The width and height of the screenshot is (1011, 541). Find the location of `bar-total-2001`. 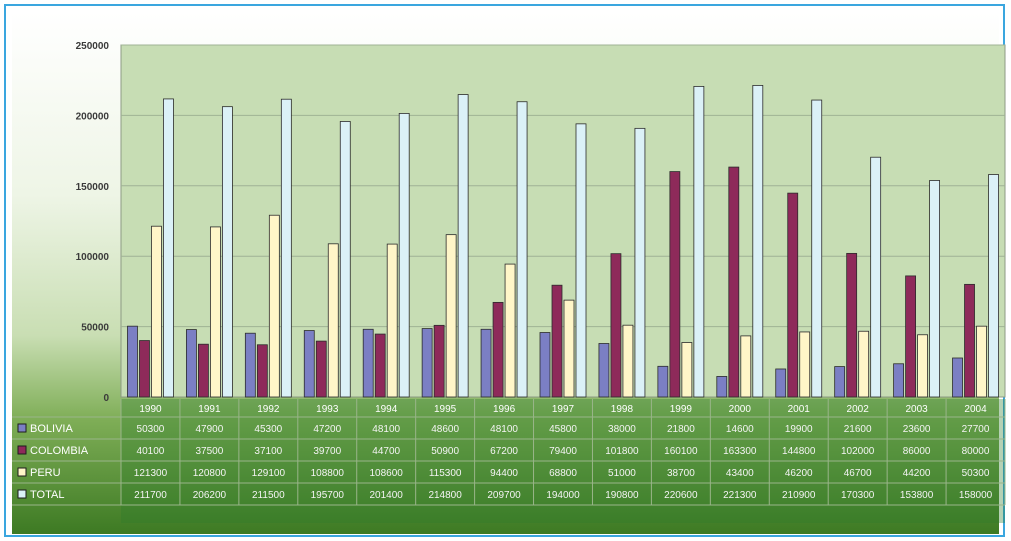

bar-total-2001 is located at coordinates (817, 248).